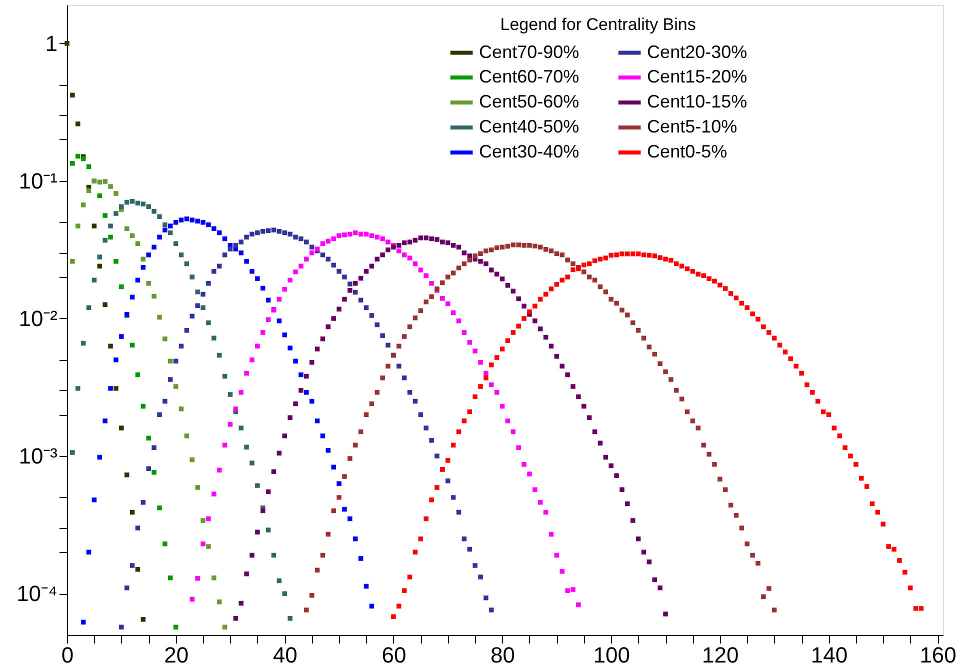 This screenshot has height=670, width=963. Describe the element at coordinates (394, 655) in the screenshot. I see `x-tick-label: 60` at that location.